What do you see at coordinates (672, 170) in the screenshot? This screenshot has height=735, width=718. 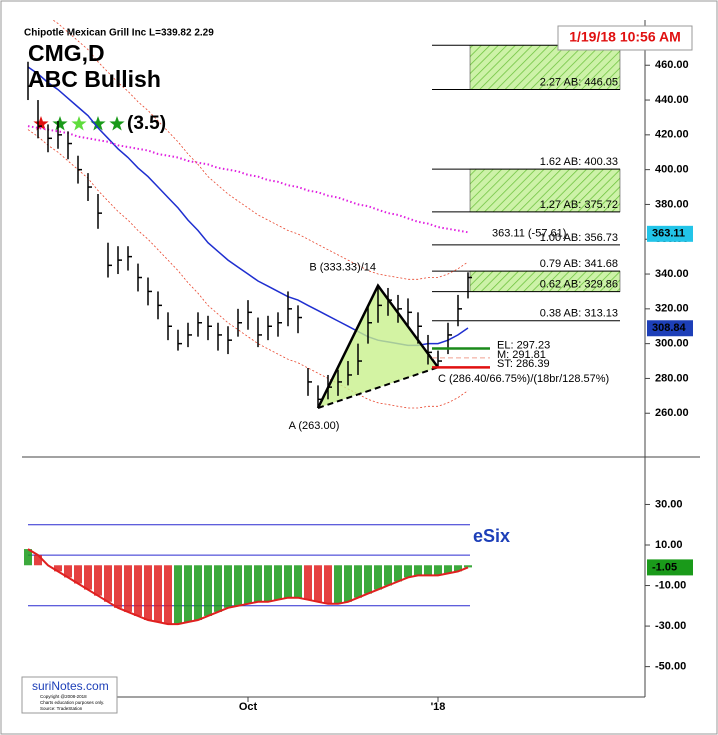 I see `y-tick-label: 400.00` at bounding box center [672, 170].